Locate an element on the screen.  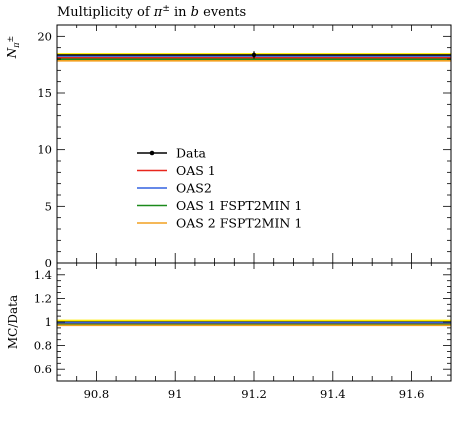
y-tick-label: 20 is located at coordinates (44, 36).